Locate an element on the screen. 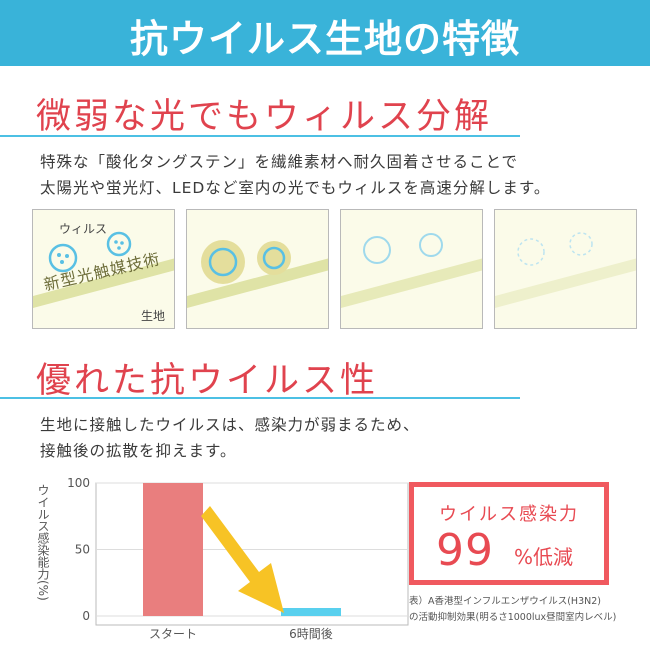 The height and width of the screenshot is (650, 650). page-title: 抗ウイルス生地の特徴 is located at coordinates (324, 39).